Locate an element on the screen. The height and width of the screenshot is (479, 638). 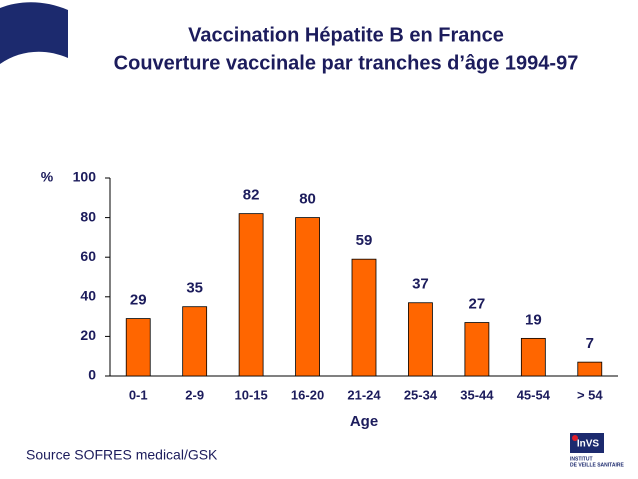
source: Source SOFRES medical/GSK is located at coordinates (122, 455).